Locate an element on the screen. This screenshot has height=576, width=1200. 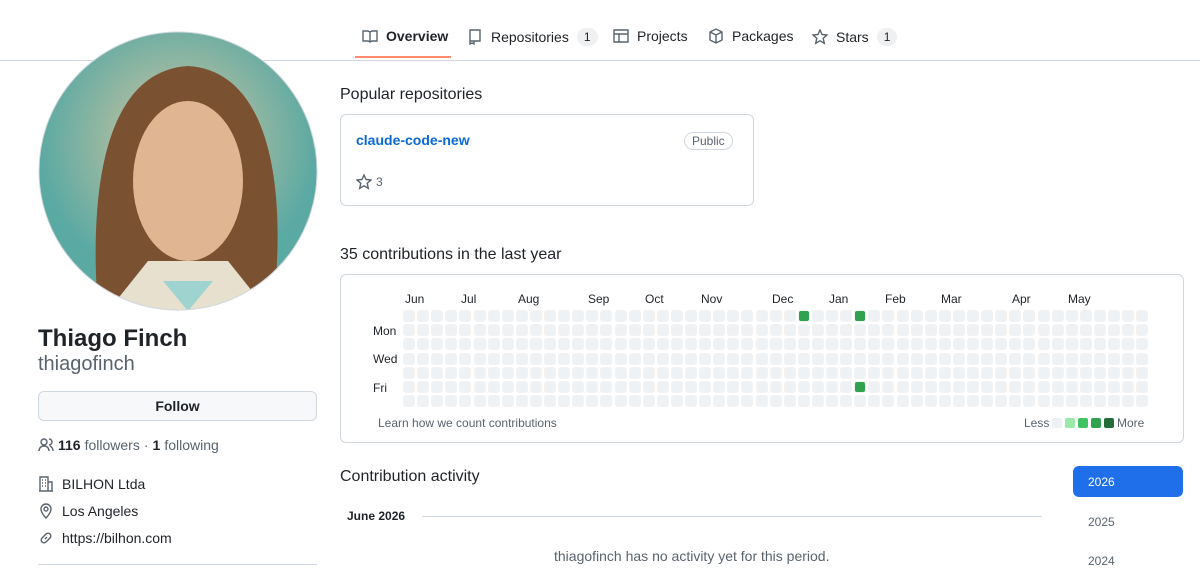
tab: Repositories 1 is located at coordinates (532, 37).